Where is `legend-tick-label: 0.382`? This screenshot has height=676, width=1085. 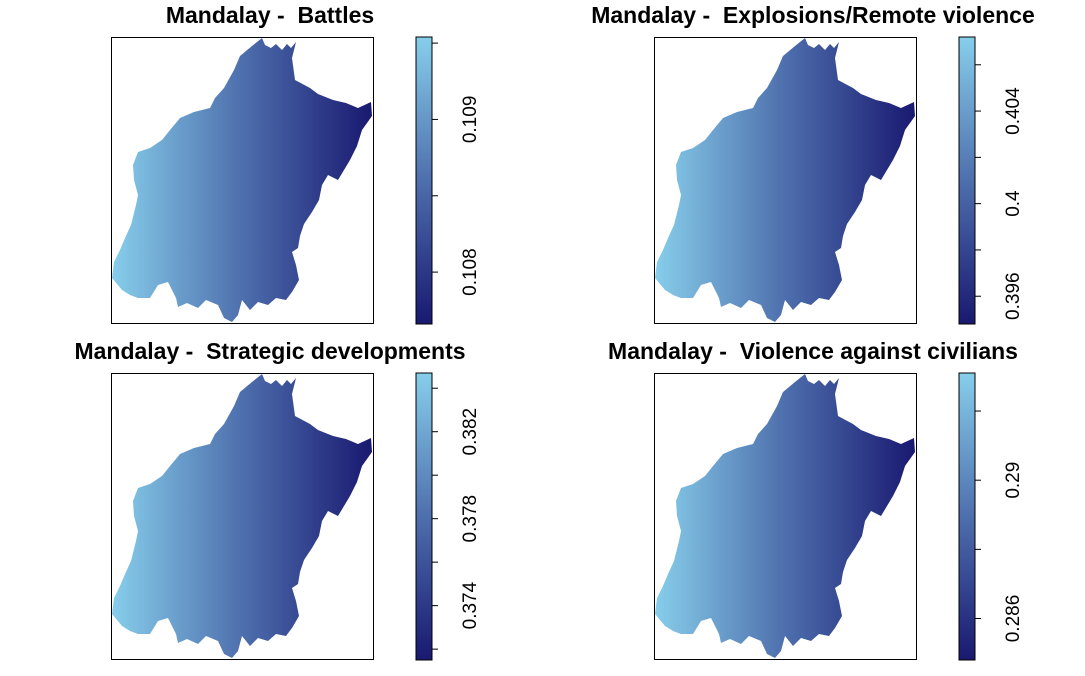 legend-tick-label: 0.382 is located at coordinates (470, 432).